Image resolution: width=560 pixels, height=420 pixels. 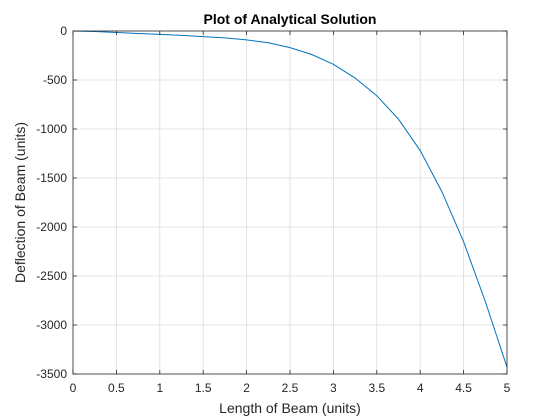 What do you see at coordinates (507, 388) in the screenshot?
I see `x-tick-label: 5` at bounding box center [507, 388].